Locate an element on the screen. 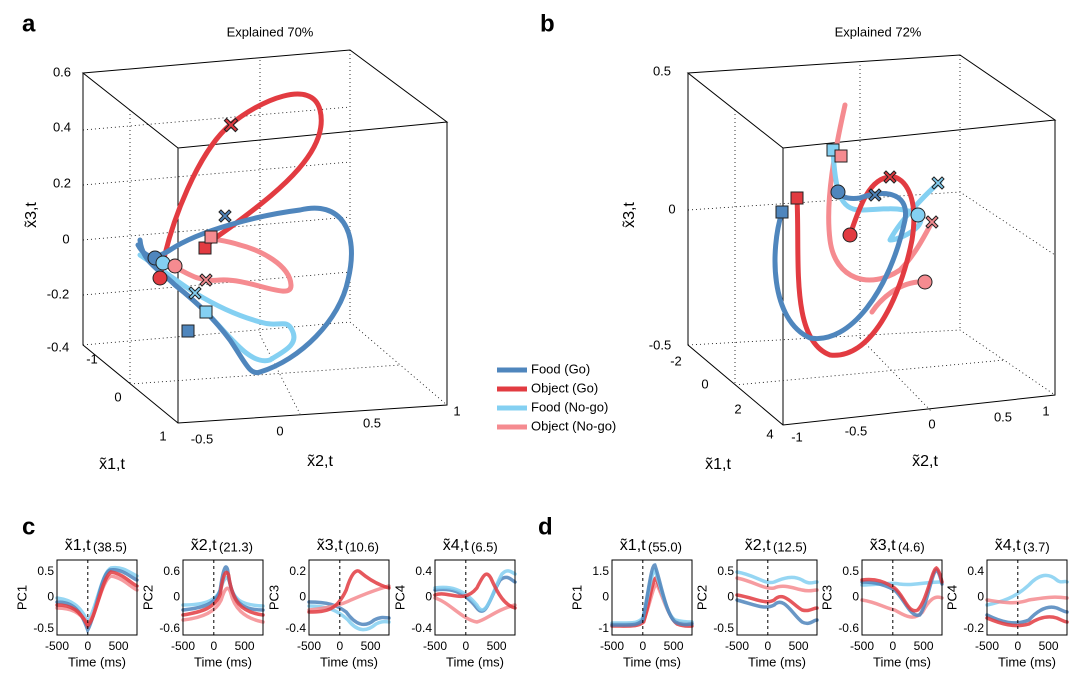 Image resolution: width=1077 pixels, height=676 pixels. z-axis-label: x̃3,t is located at coordinates (629, 215).